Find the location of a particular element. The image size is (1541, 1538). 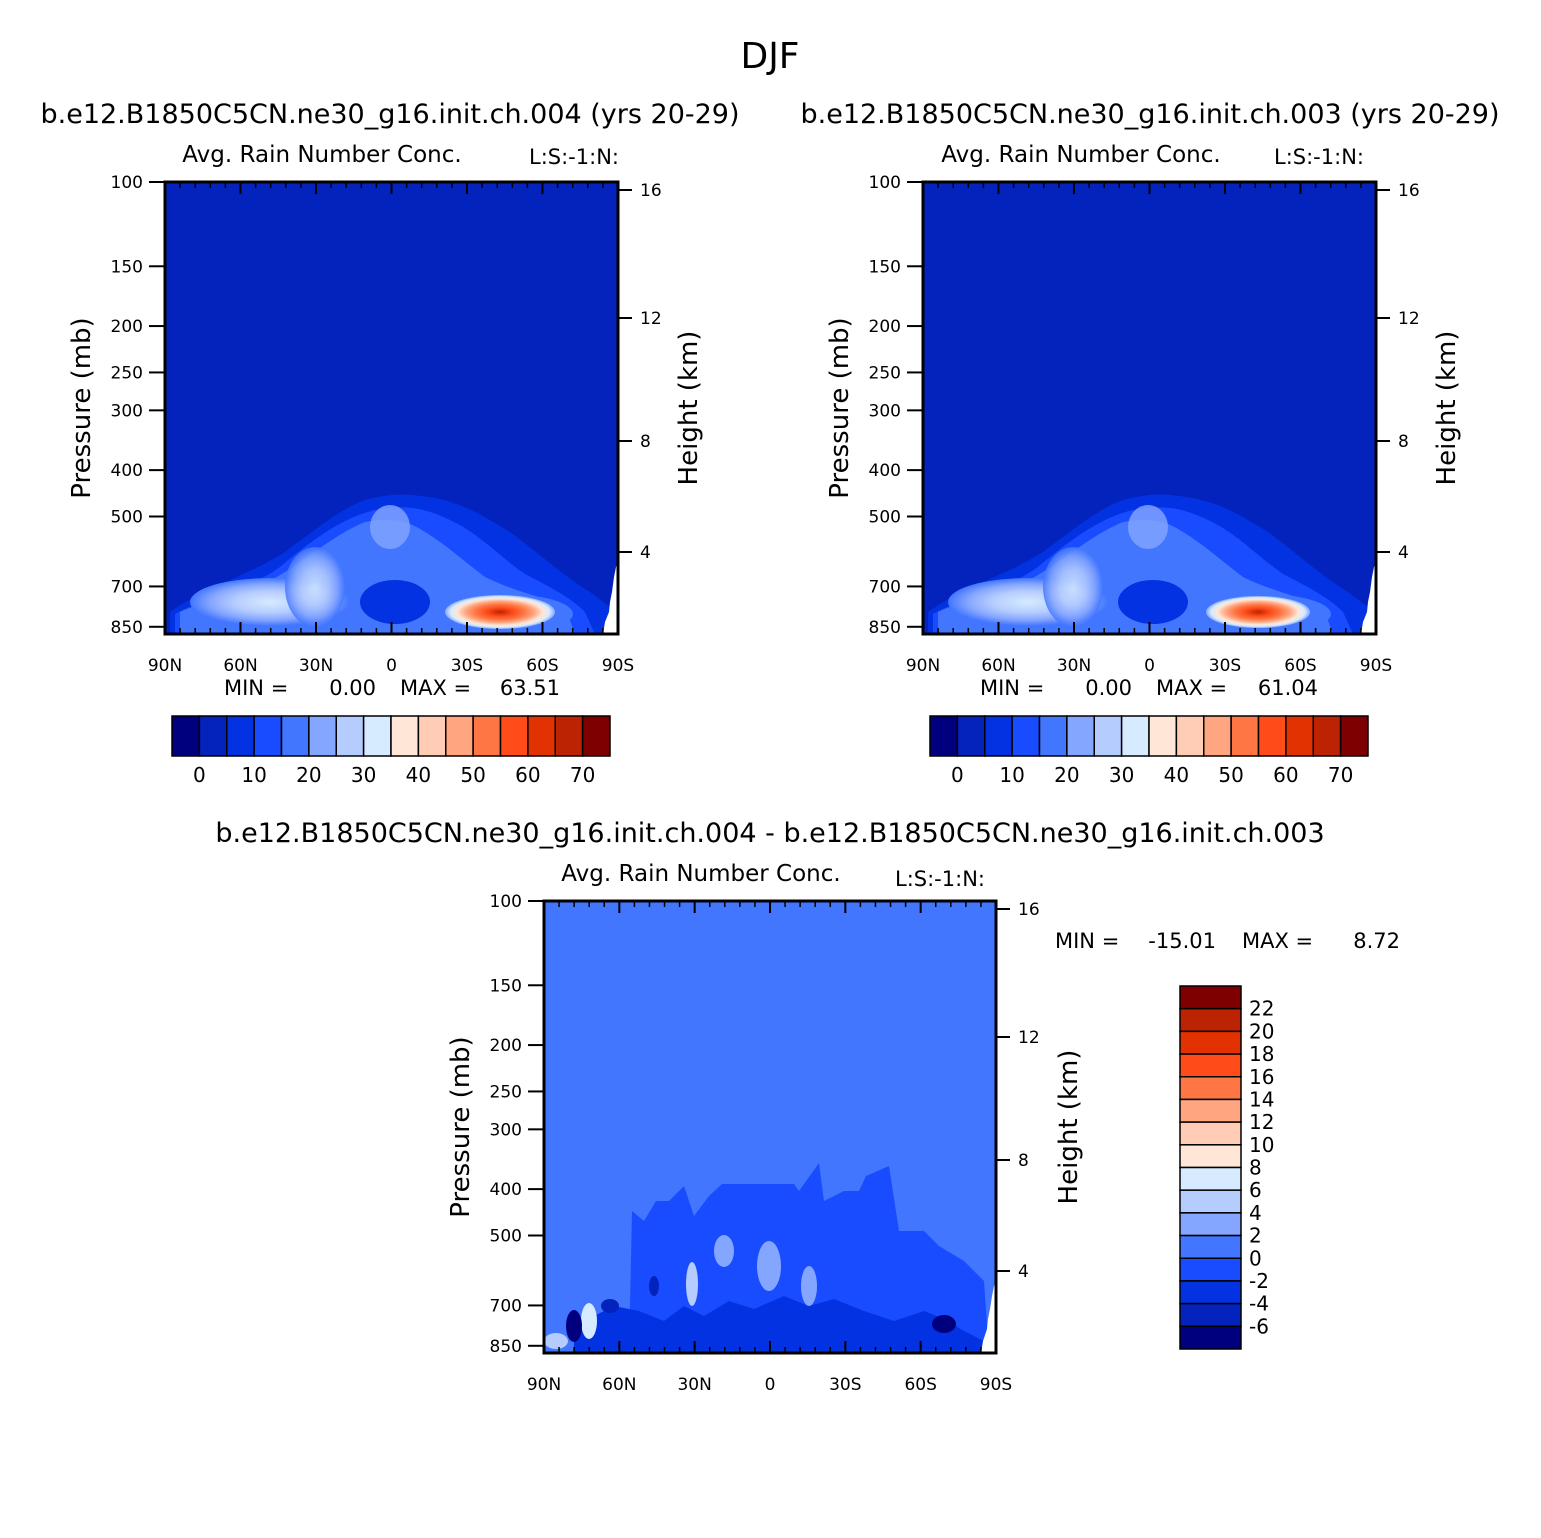

blob-eq-low is located at coordinates (1153, 602).